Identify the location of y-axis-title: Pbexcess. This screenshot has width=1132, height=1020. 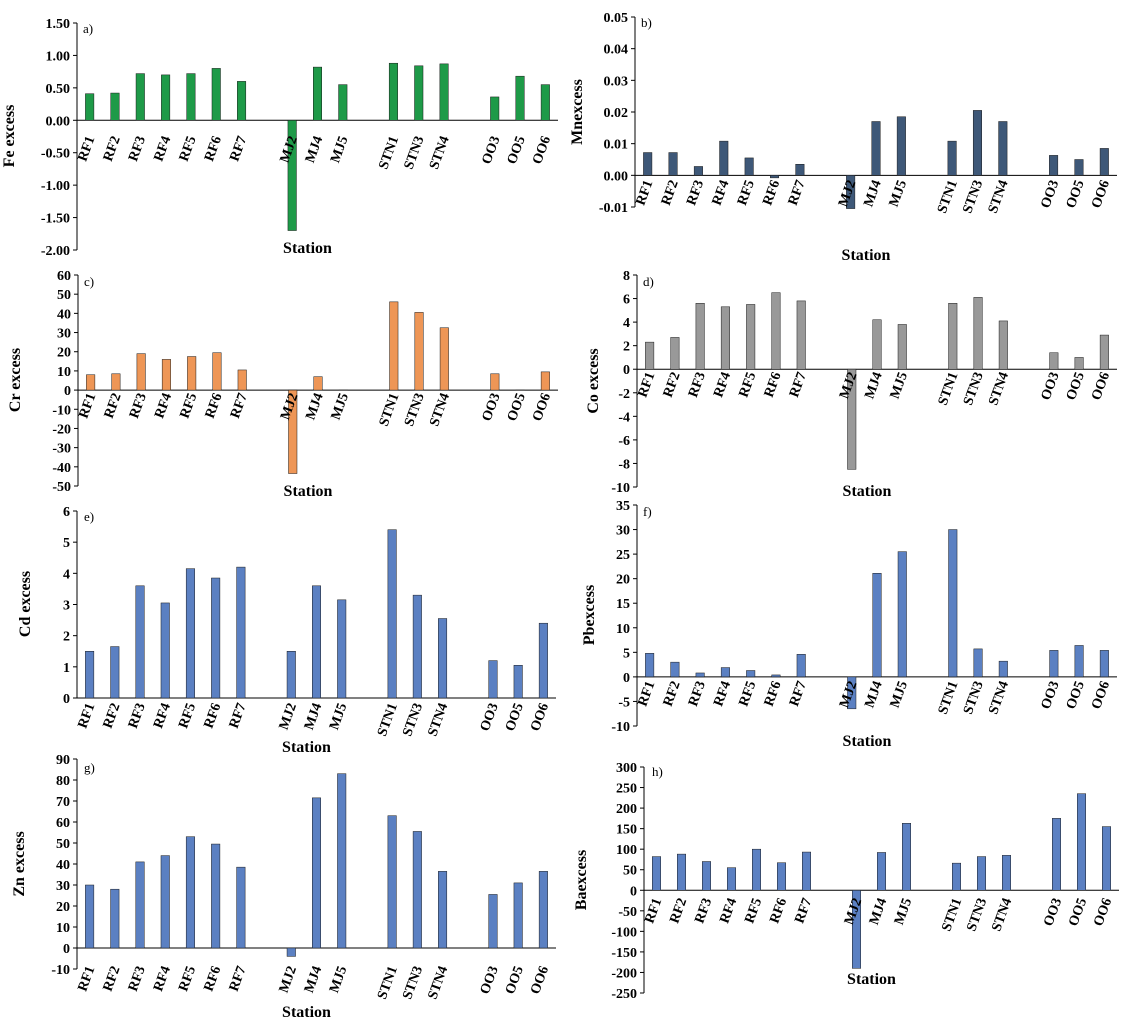
(589, 615).